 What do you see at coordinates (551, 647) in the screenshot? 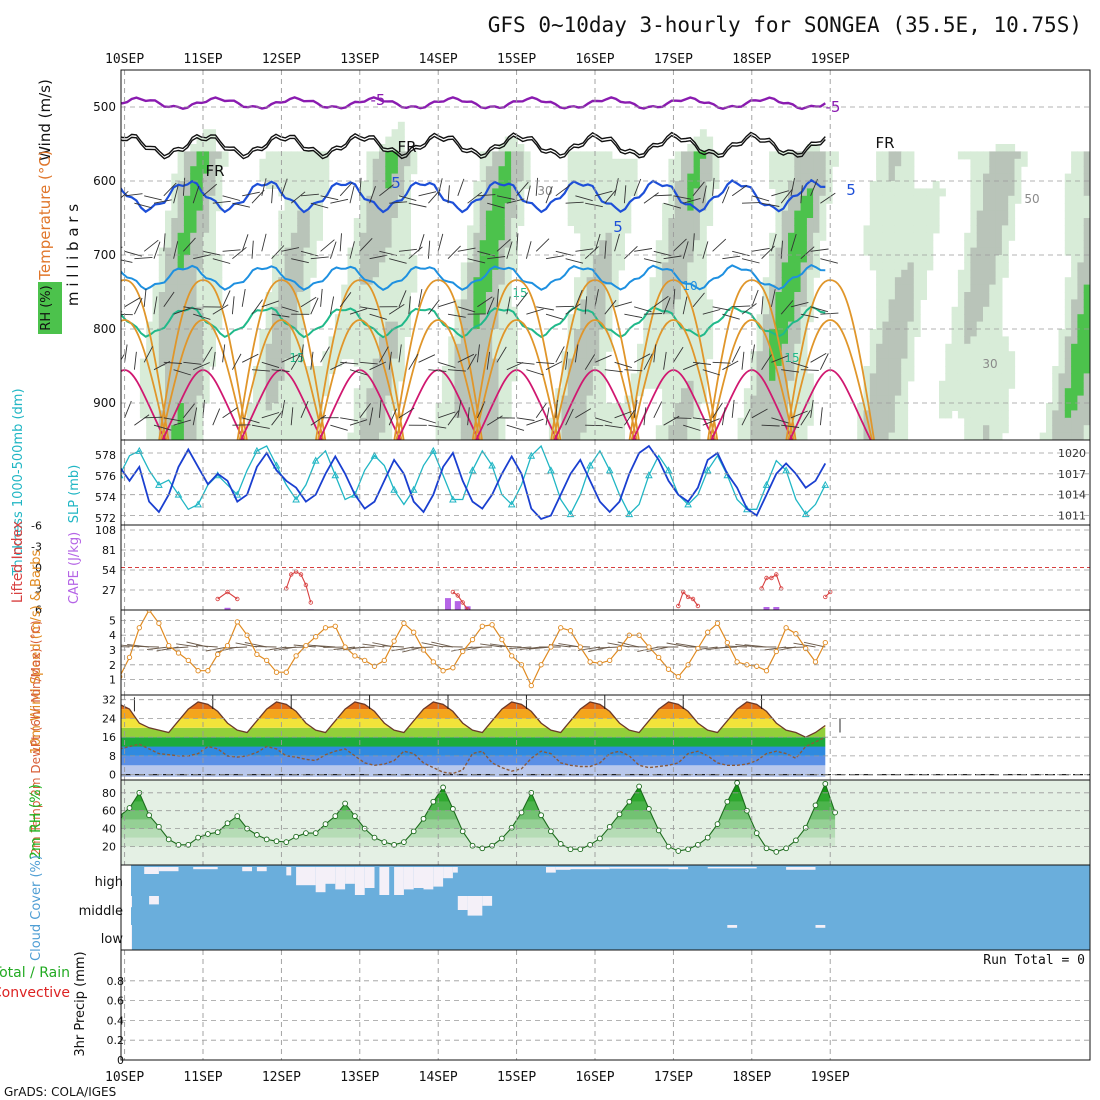
I see `wind-speed-point` at bounding box center [551, 647].